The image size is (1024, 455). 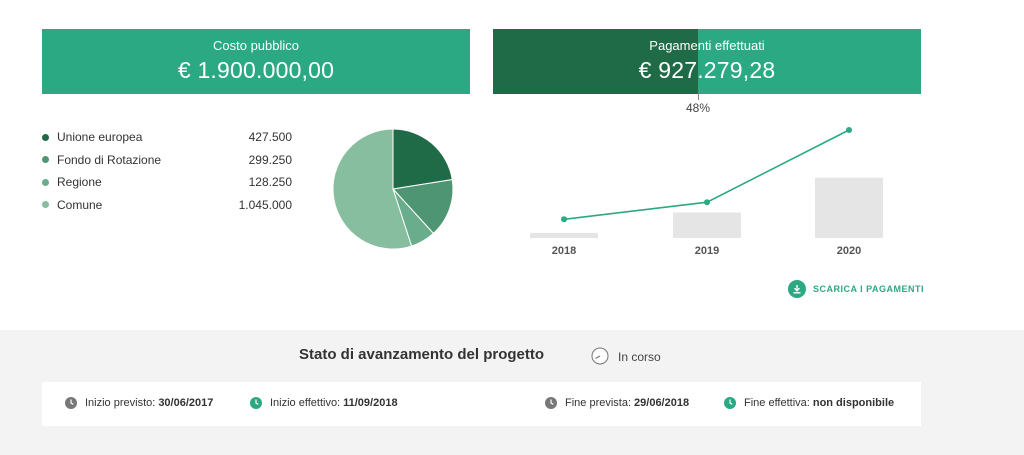 What do you see at coordinates (256, 70) in the screenshot?
I see `costo-pubblico-value: € 1.900.000,00` at bounding box center [256, 70].